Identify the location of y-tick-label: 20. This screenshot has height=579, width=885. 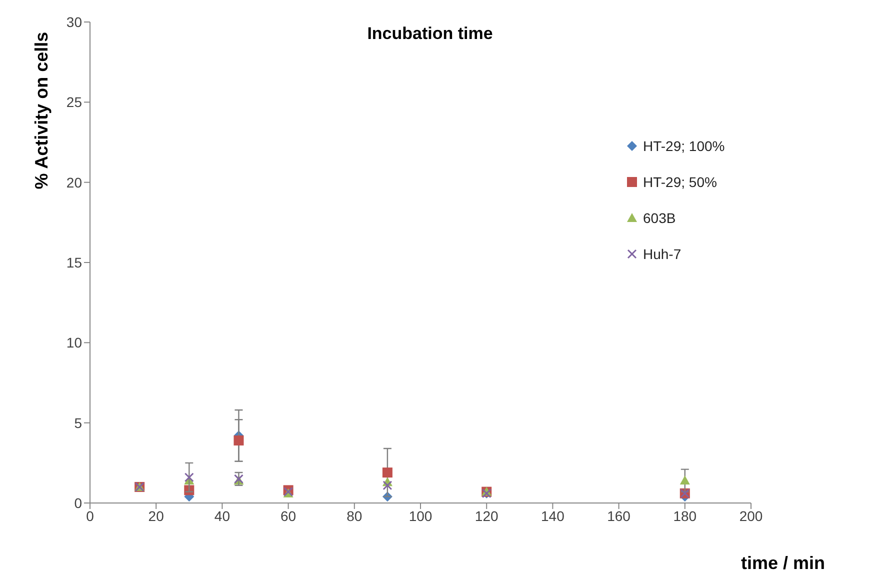
(74, 182).